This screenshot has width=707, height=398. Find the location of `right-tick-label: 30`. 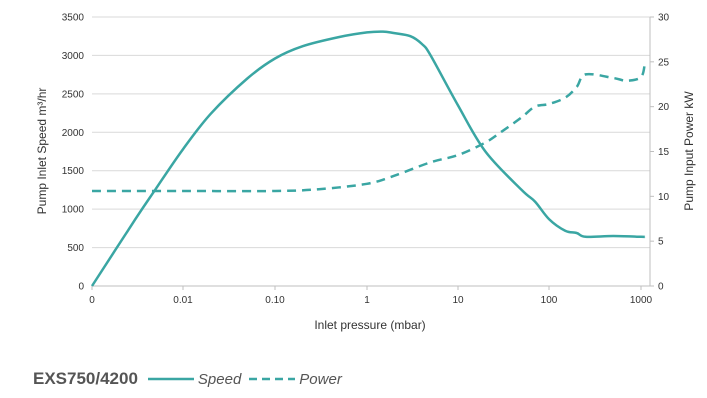

right-tick-label: 30 is located at coordinates (664, 18).